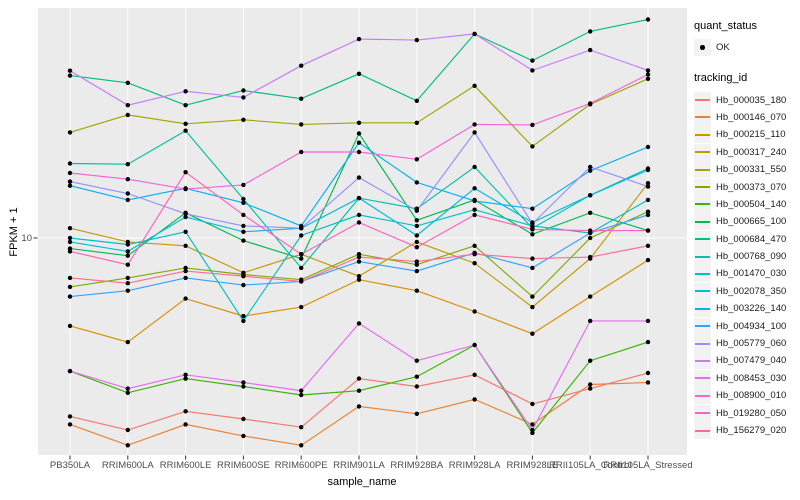  Describe the element at coordinates (751, 100) in the screenshot. I see `legend-item-label: Hb_000035_180` at that location.